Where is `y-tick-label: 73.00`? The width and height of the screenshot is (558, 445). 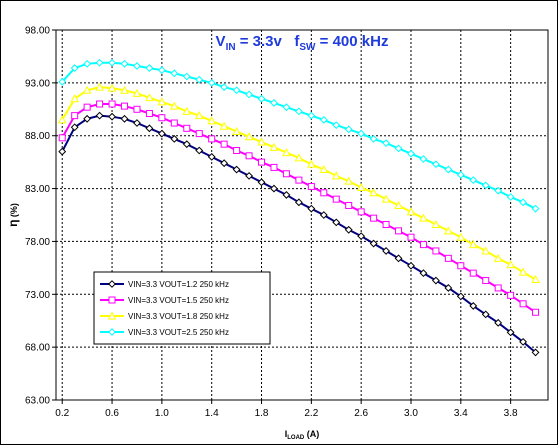
y-tick-label: 73.00 is located at coordinates (37, 295).